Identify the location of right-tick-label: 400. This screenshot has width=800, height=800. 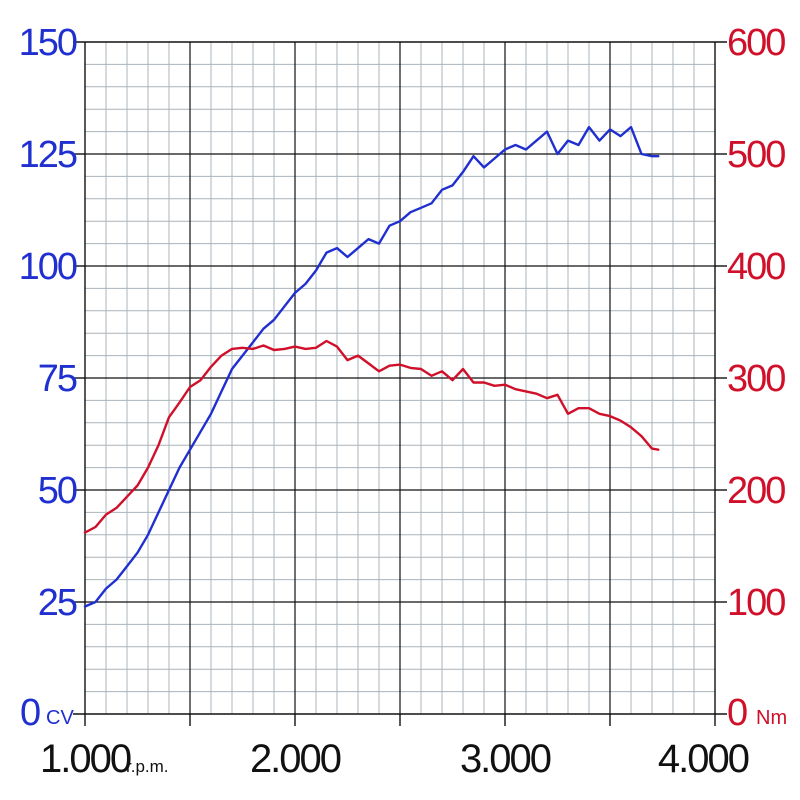
(756, 267).